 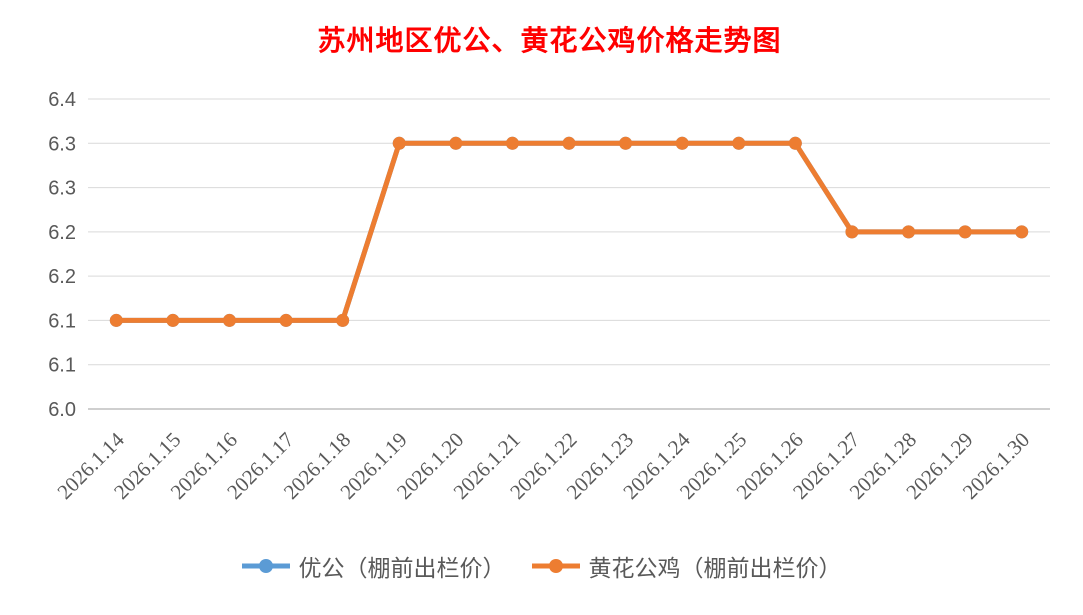 What do you see at coordinates (402, 568) in the screenshot?
I see `legend-label: 优公（棚前出栏价）` at bounding box center [402, 568].